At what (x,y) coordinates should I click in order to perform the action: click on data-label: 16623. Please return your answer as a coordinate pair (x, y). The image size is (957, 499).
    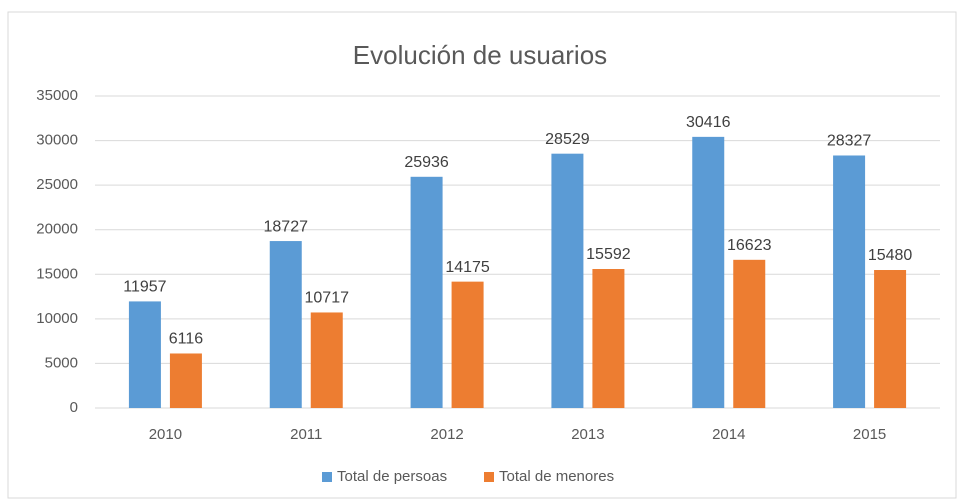
    Looking at the image, I should click on (749, 245).